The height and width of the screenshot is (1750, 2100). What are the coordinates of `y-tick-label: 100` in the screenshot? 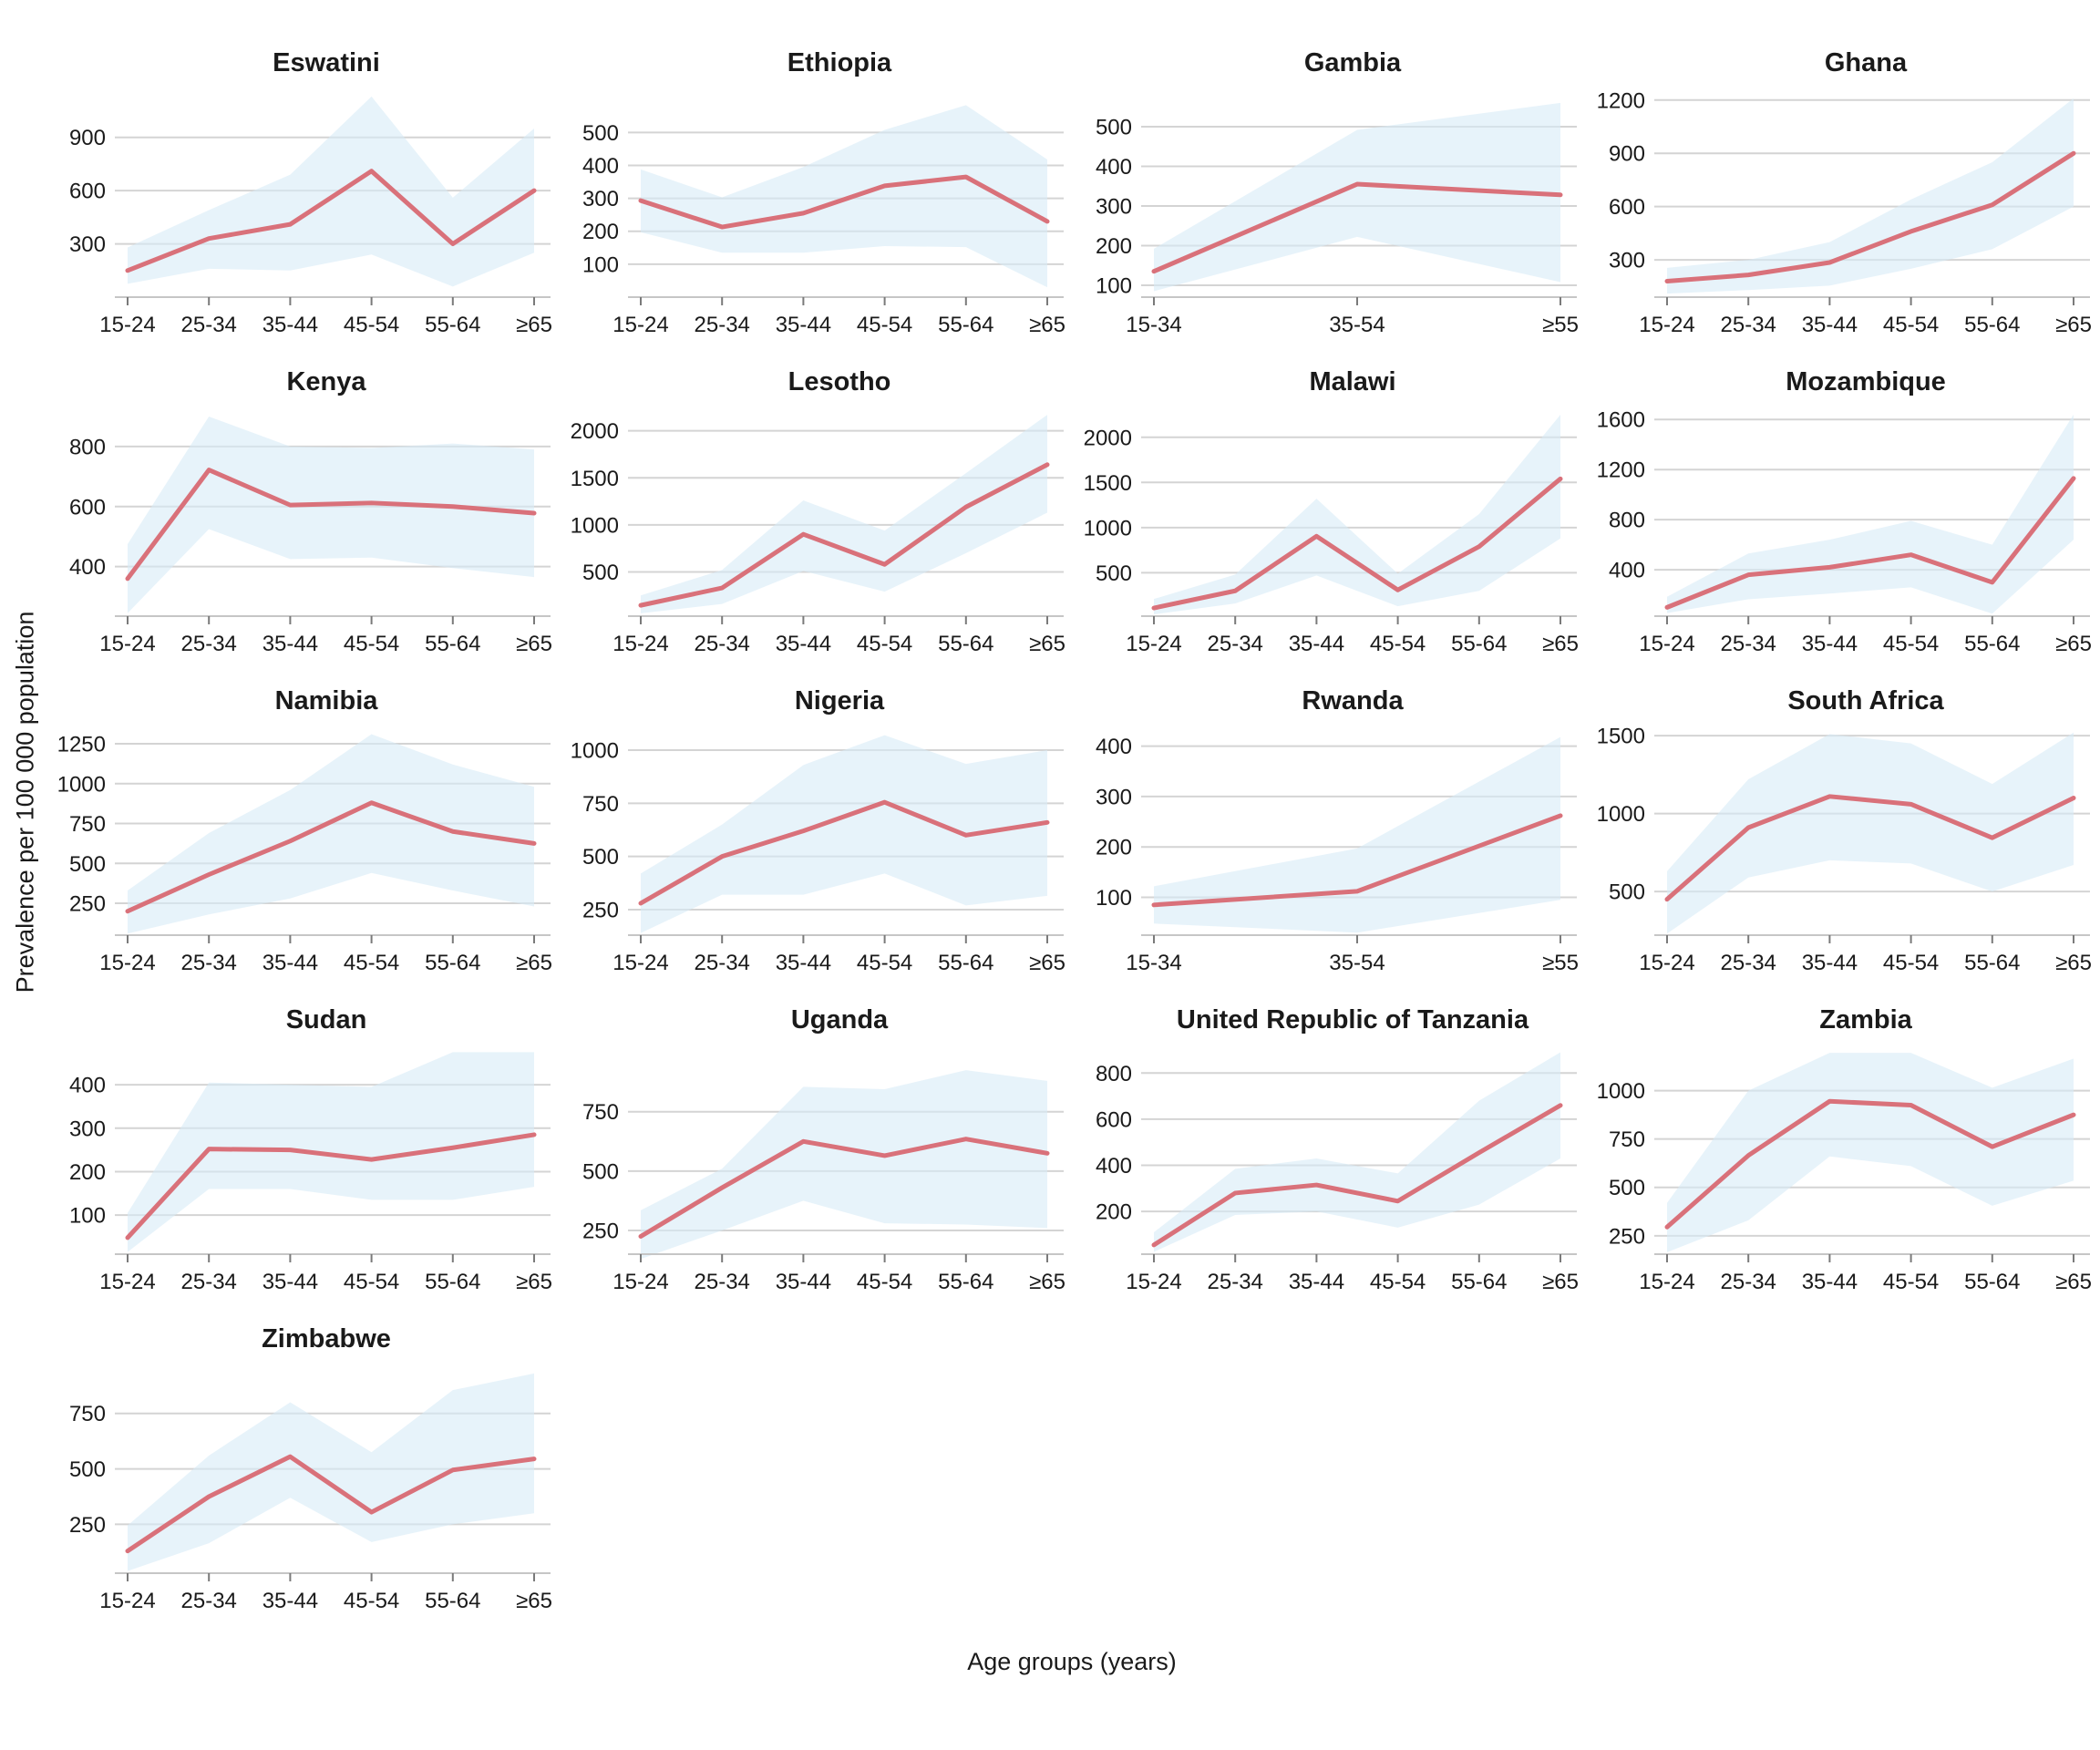 It's located at (1114, 899).